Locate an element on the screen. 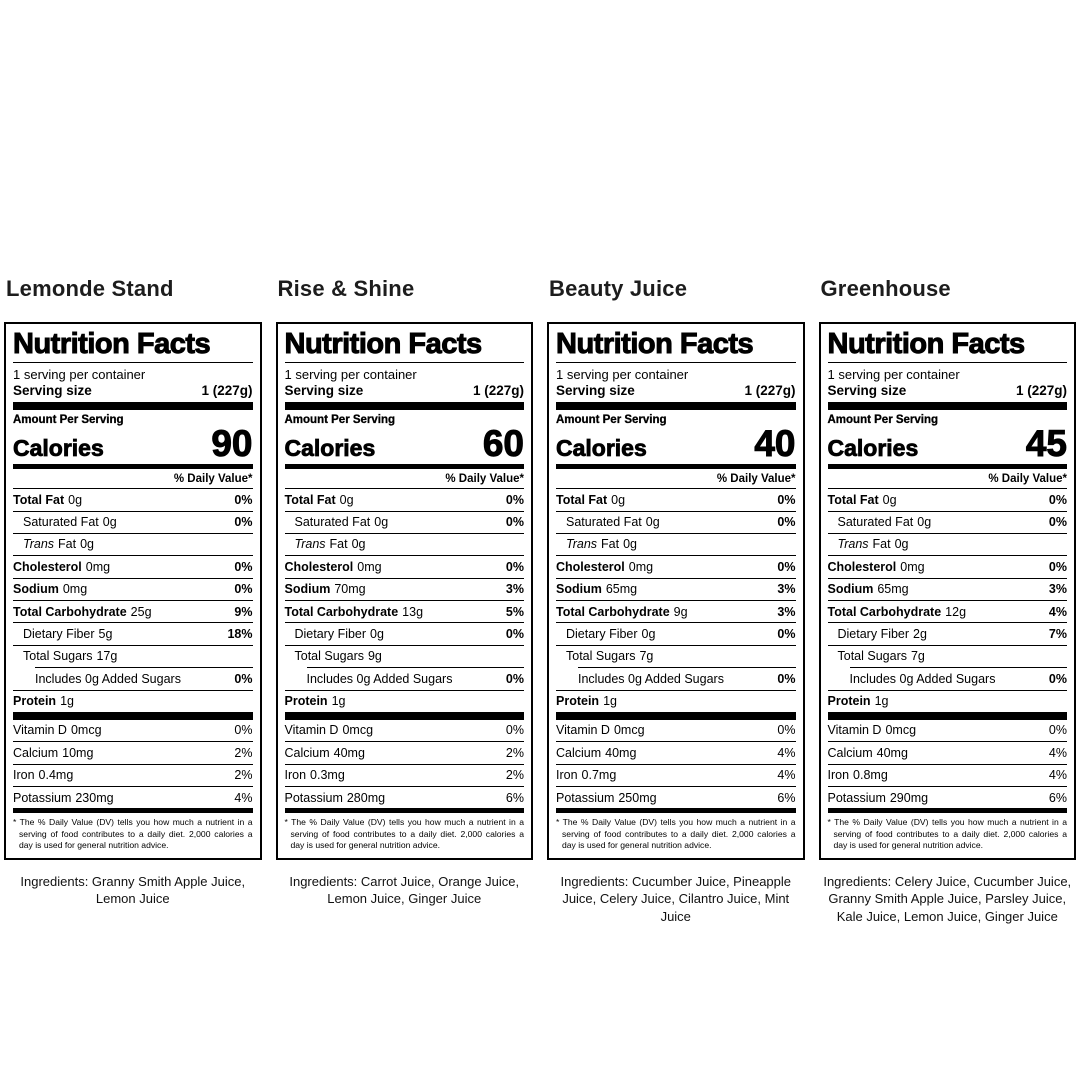 Image resolution: width=1080 pixels, height=1080 pixels. nutrient-row-total-carbohydrate: Total Carbohydrate 12g 4% is located at coordinates (947, 612).